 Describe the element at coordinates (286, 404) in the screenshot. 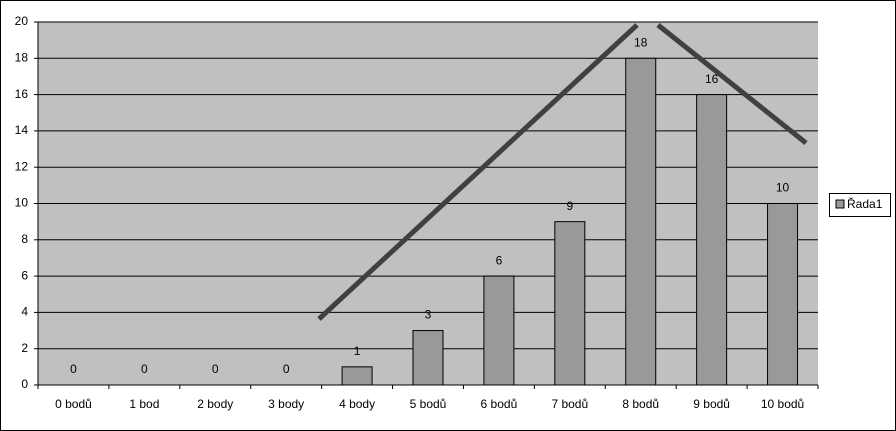

I see `x-tick-label: 3 body` at that location.